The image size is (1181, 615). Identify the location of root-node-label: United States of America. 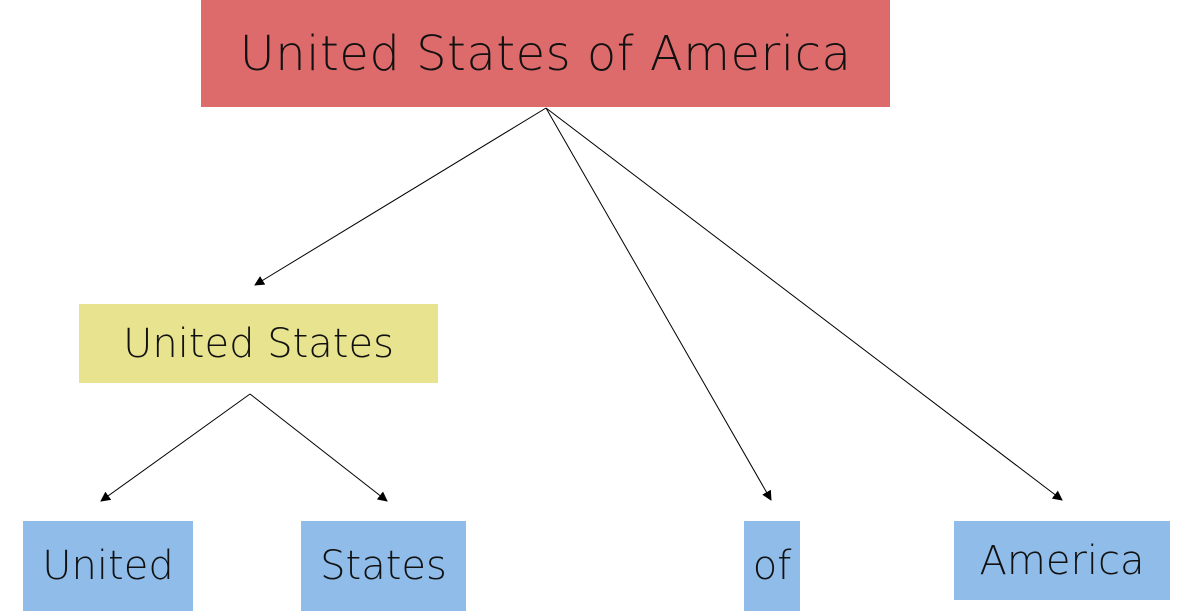
(545, 53).